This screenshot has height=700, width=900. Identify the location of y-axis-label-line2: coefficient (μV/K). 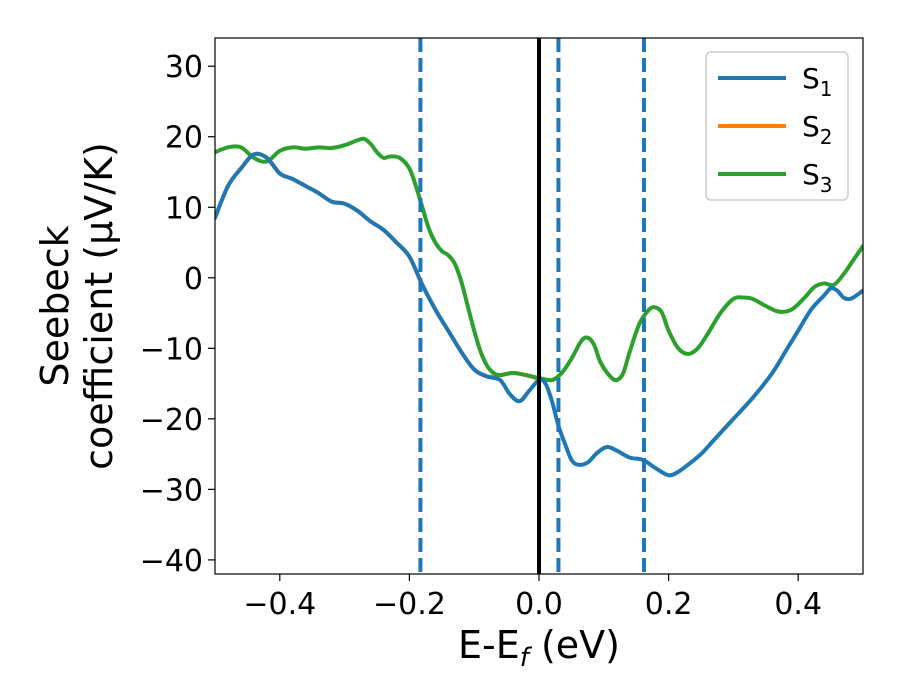
(99, 306).